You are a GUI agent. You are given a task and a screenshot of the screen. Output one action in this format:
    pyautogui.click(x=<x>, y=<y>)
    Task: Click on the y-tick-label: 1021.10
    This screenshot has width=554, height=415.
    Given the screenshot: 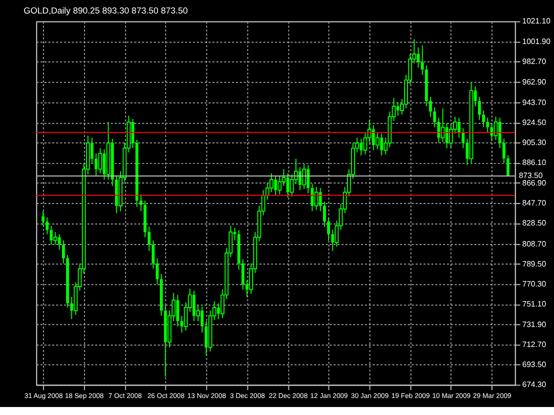 What is the action you would take?
    pyautogui.click(x=537, y=21)
    